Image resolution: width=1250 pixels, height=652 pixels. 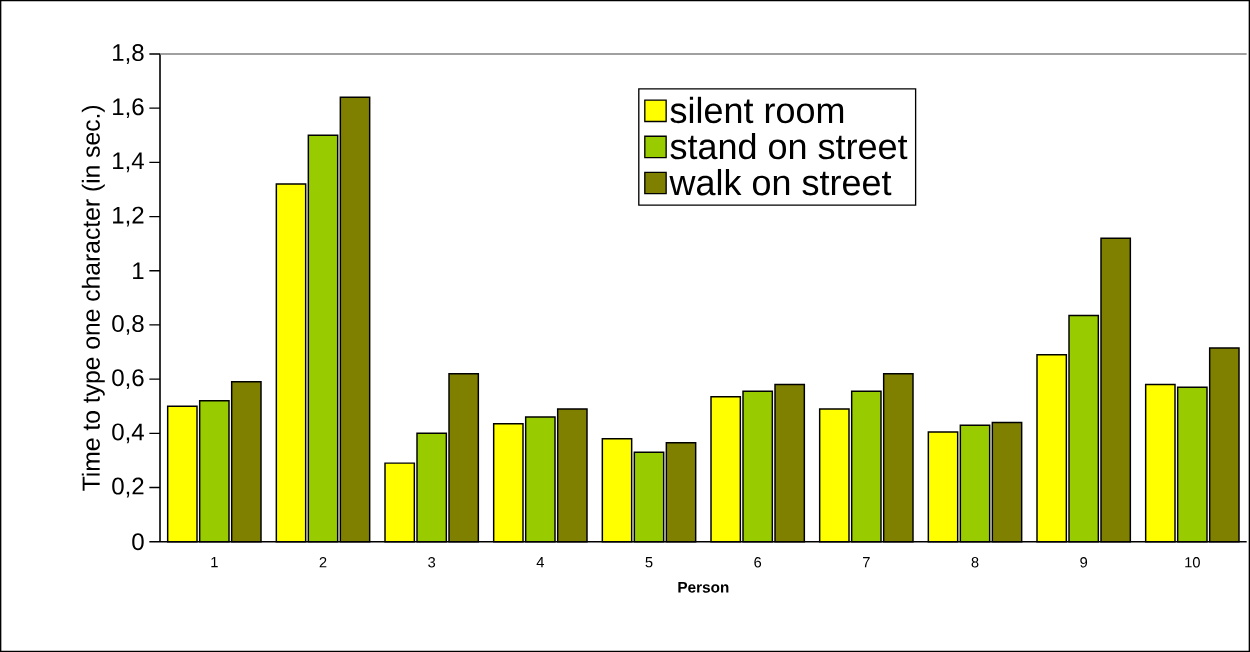 I want to click on y-tick-label: 1,6, so click(x=128, y=108).